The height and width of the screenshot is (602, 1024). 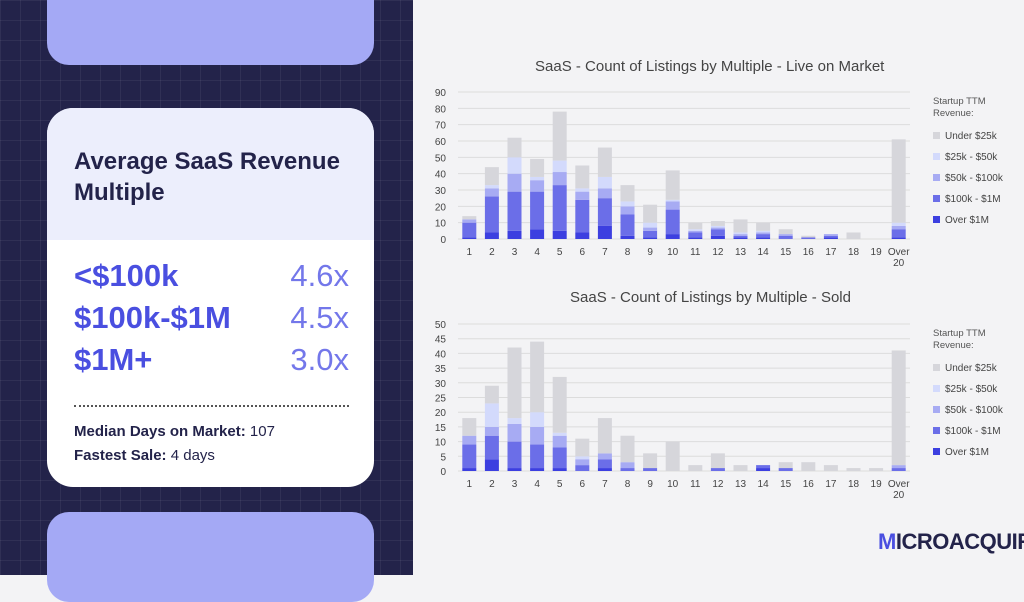 I want to click on fastest-sale-label: Fastest Sale:, so click(x=120, y=455).